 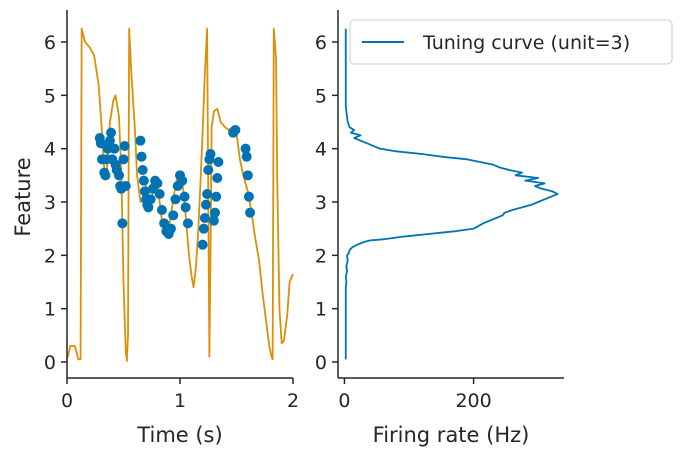 What do you see at coordinates (179, 435) in the screenshot?
I see `left-x-axis-label: Time (s)` at bounding box center [179, 435].